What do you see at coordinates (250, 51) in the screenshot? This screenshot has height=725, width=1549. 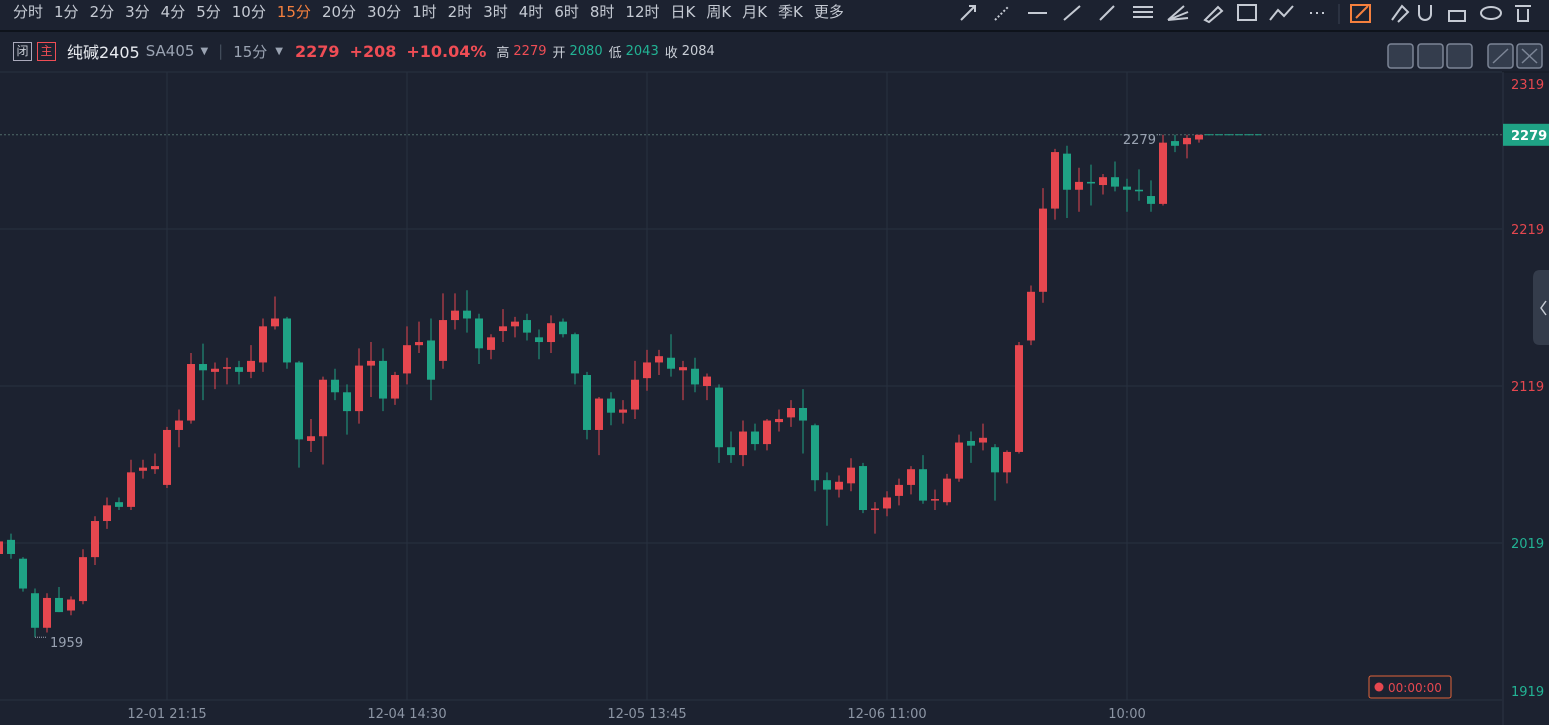 I see `period: 15分` at bounding box center [250, 51].